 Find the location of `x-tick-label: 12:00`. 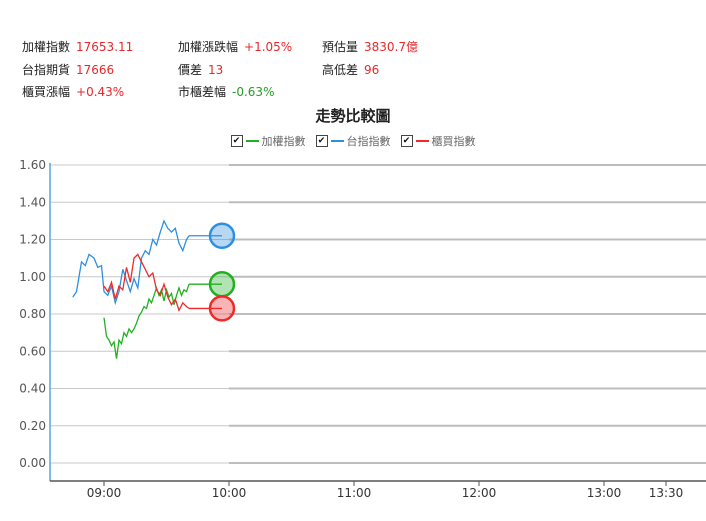

x-tick-label: 12:00 is located at coordinates (479, 493).